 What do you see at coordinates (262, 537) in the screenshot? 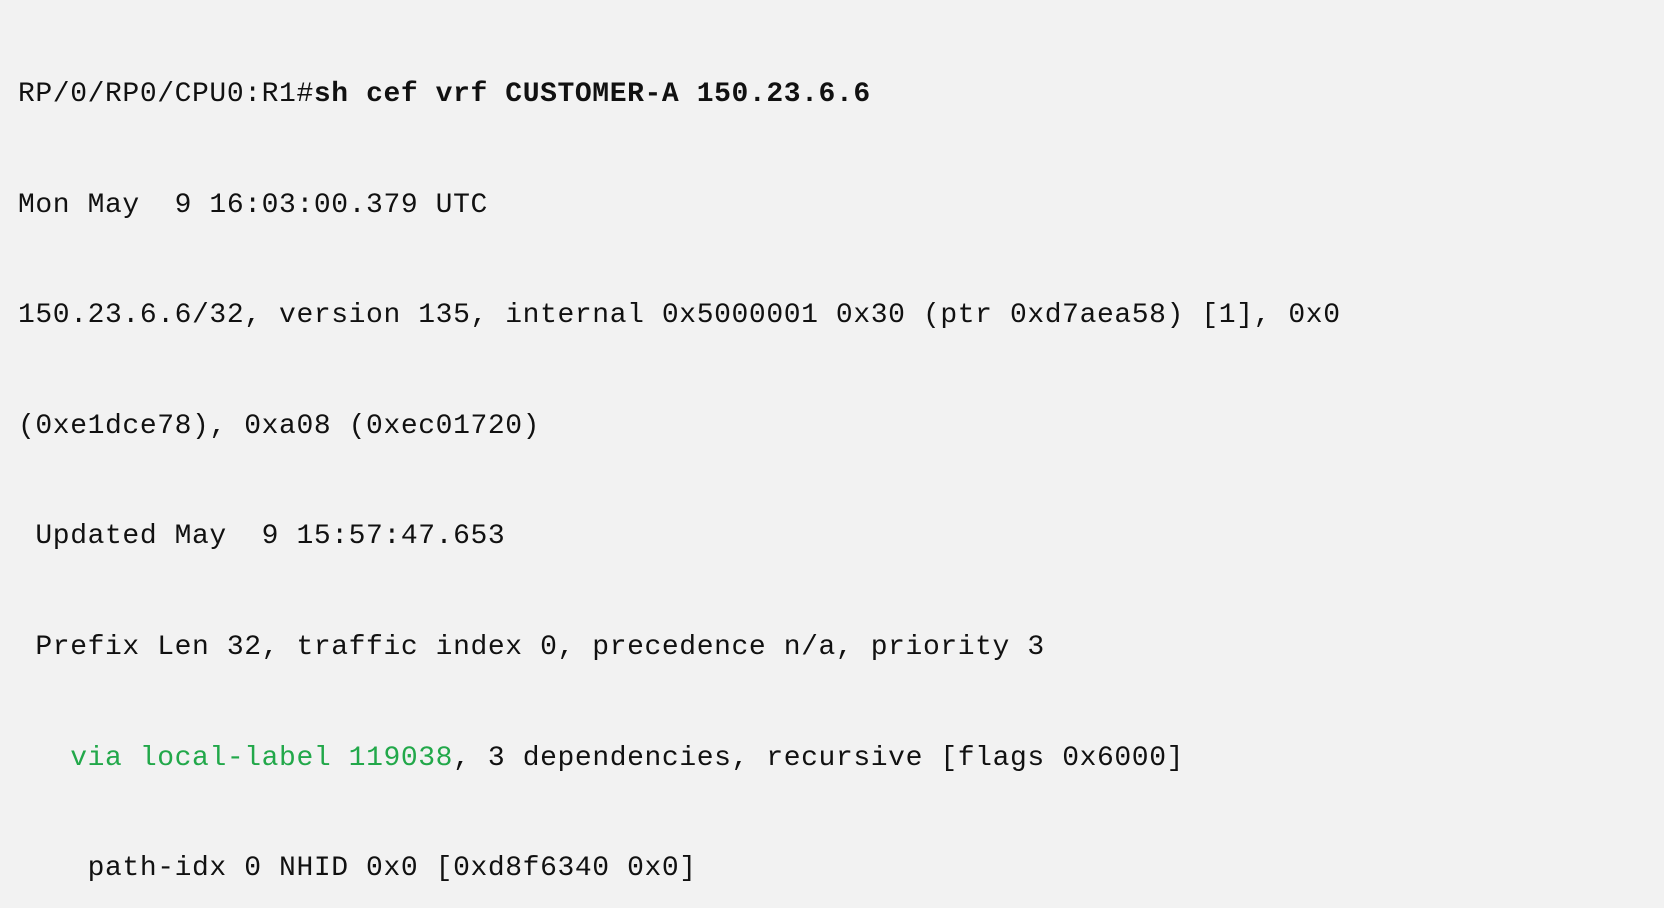
I see `updated-line: Updated May 9 15:57:47.653` at bounding box center [262, 537].